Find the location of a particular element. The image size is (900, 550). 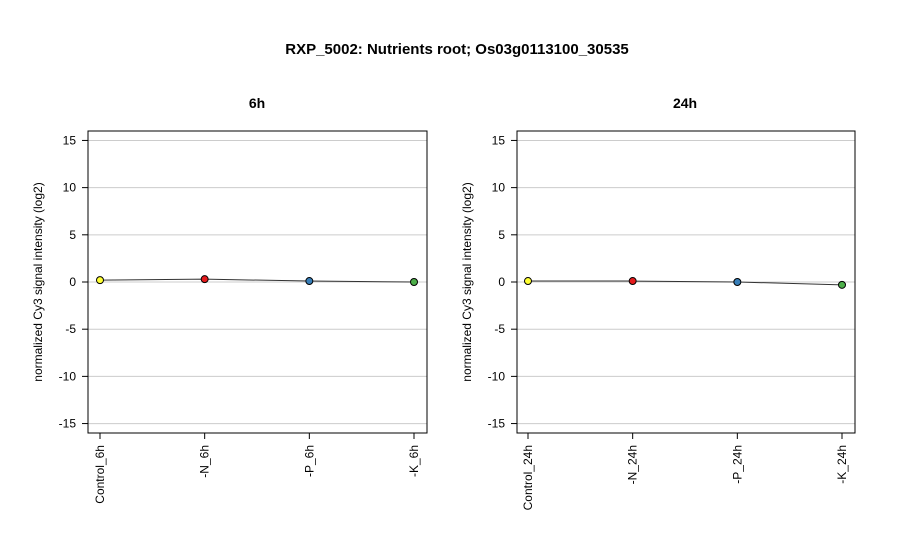

x-tick-label: -P_24h is located at coordinates (737, 464).